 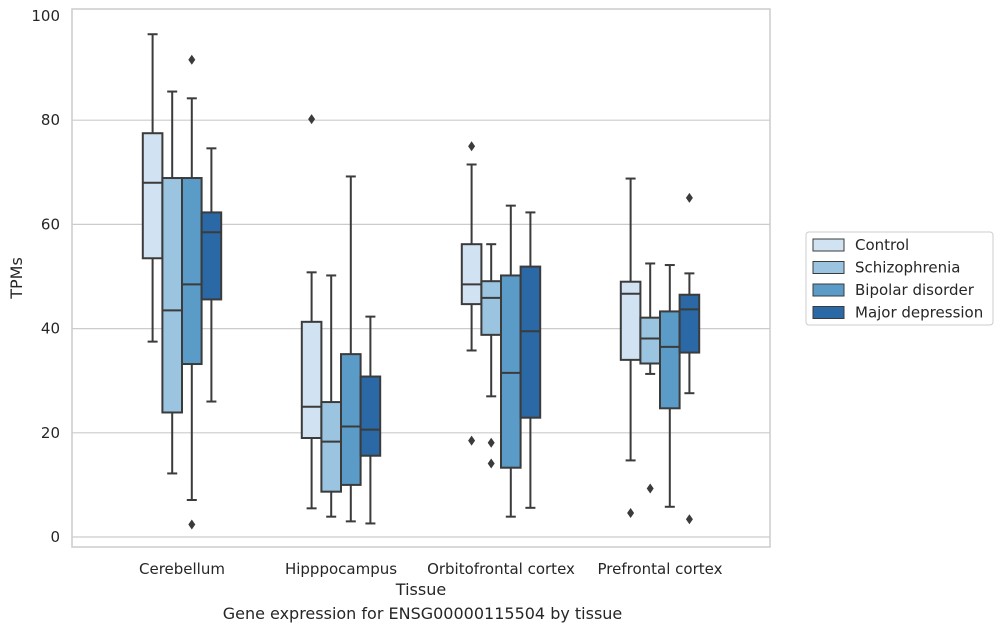 What do you see at coordinates (45, 16) in the screenshot?
I see `y-tick-label: 100` at bounding box center [45, 16].